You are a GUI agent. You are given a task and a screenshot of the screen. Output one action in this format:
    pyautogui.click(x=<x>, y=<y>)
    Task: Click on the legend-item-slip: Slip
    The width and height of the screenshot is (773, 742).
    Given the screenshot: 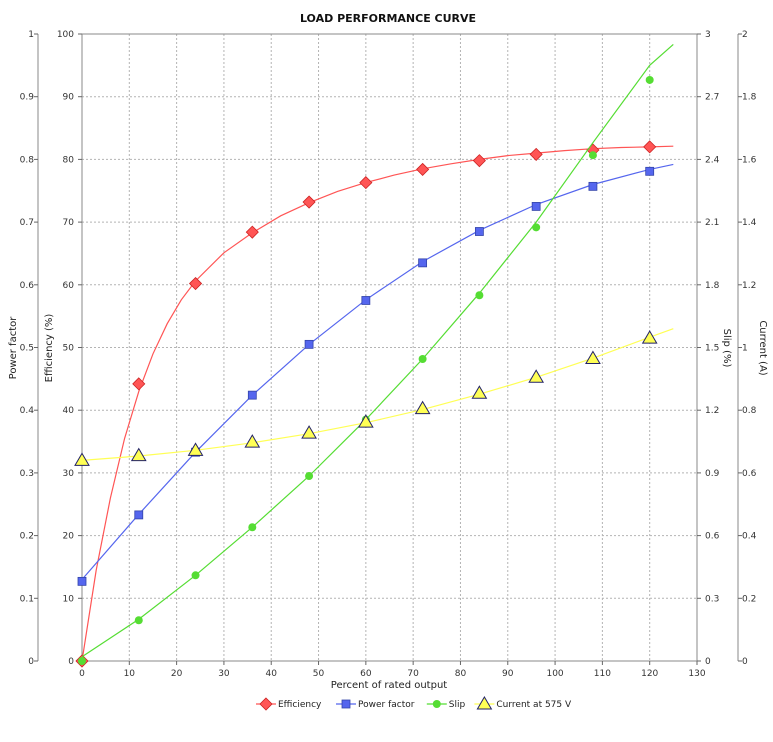 What is the action you would take?
    pyautogui.click(x=446, y=705)
    